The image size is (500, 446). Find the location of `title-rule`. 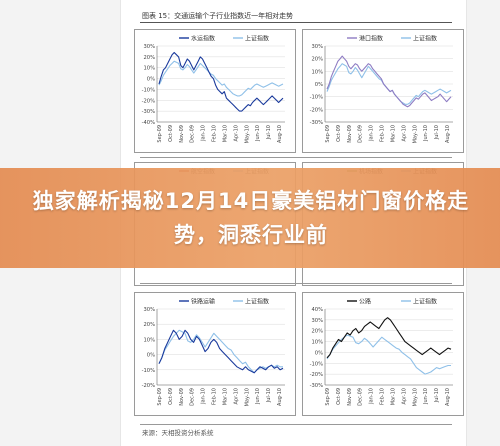

title-rule is located at coordinates (296, 22).